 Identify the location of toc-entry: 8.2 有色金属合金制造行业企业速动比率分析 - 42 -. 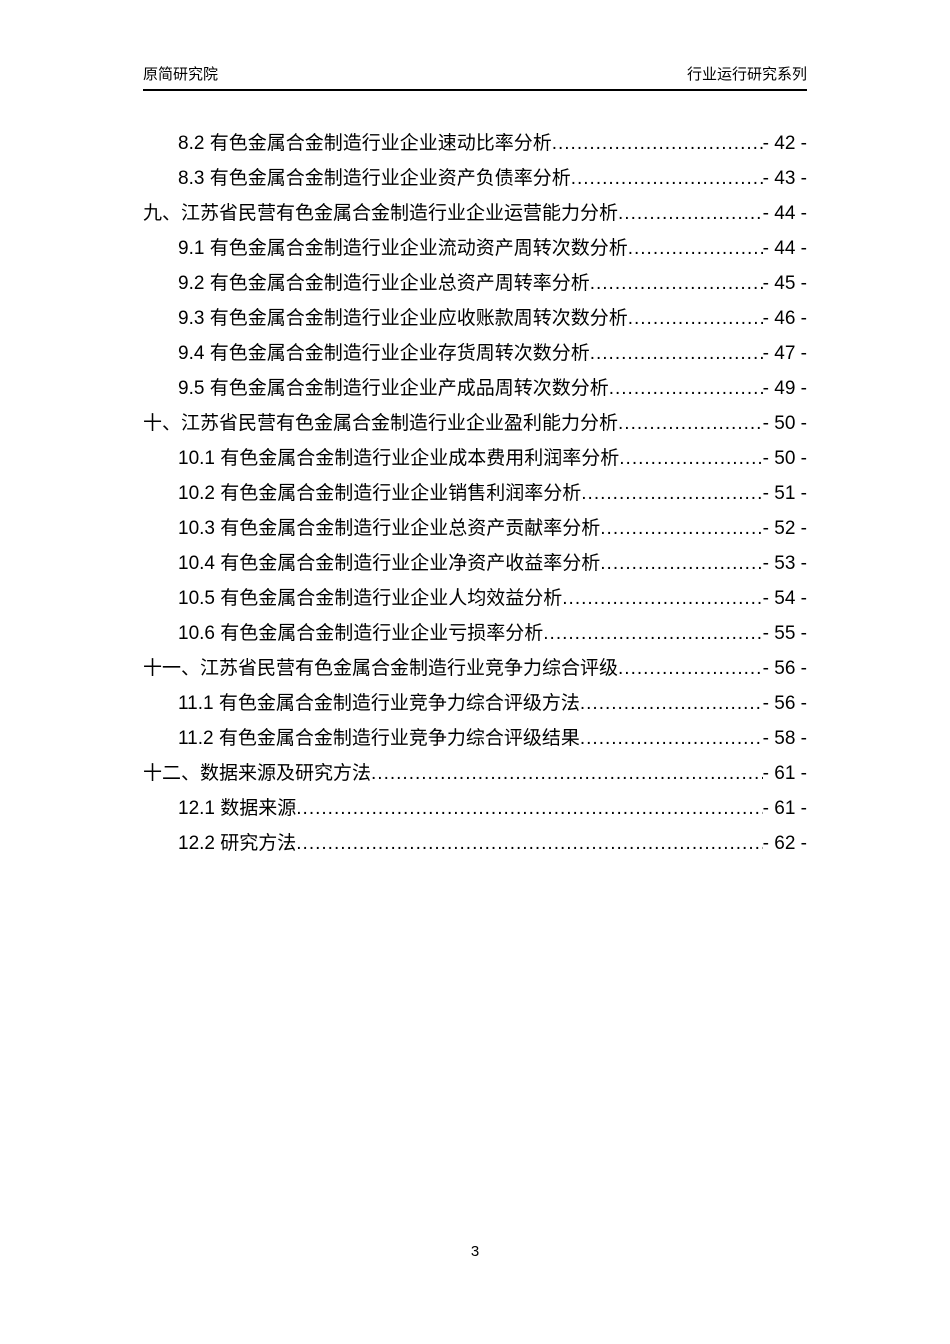
(475, 143).